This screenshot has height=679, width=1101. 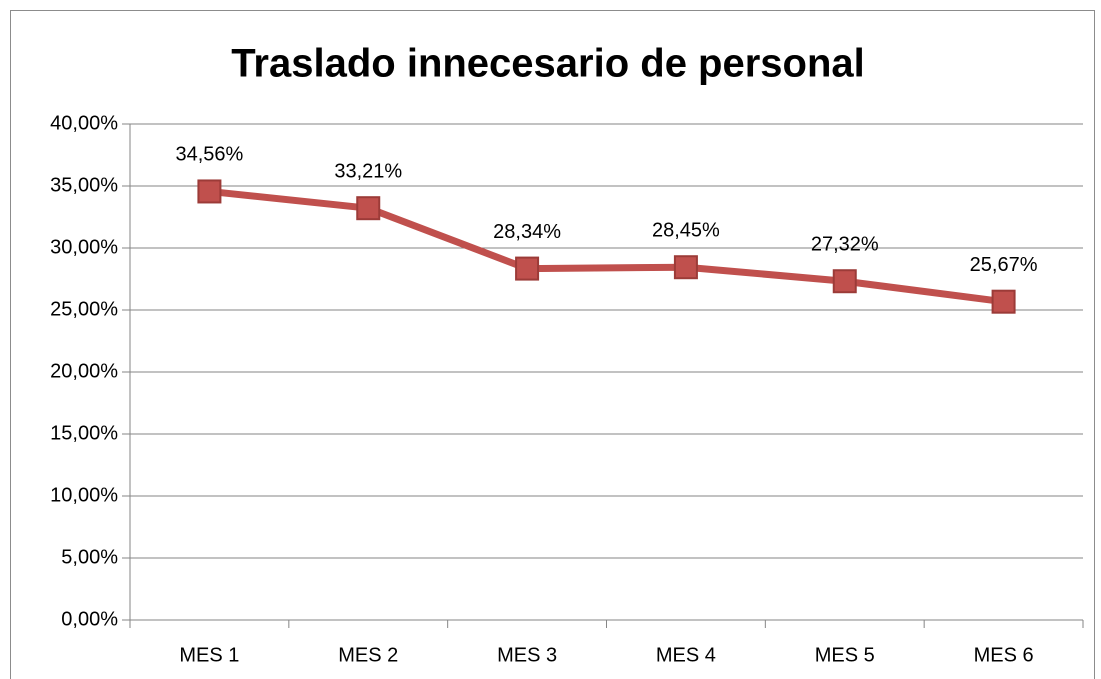 I want to click on chart-title: Traslado innecesario de personal, so click(x=548, y=64).